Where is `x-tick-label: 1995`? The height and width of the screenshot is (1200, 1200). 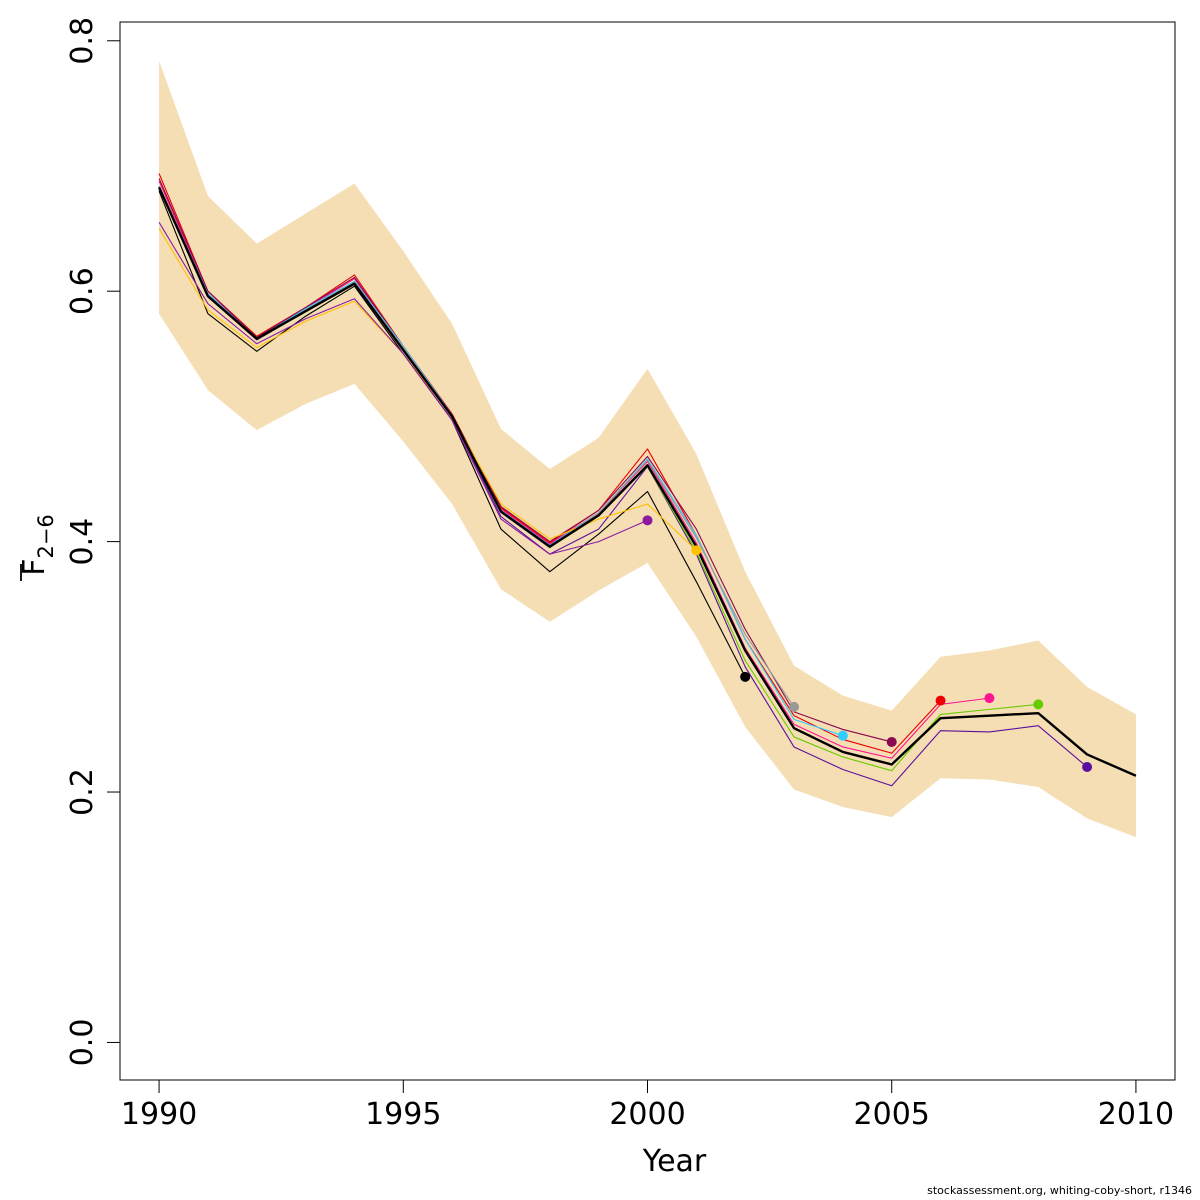
x-tick-label: 1995 is located at coordinates (403, 1114).